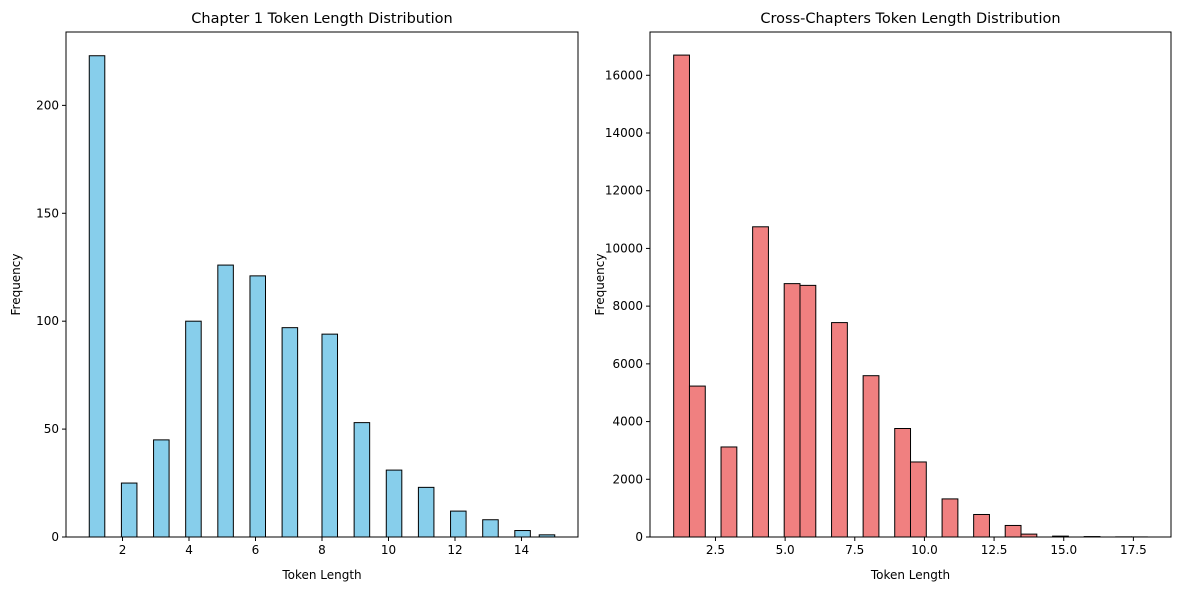 The image size is (1189, 590). Describe the element at coordinates (924, 550) in the screenshot. I see `x-tick-label: 10.0` at that location.